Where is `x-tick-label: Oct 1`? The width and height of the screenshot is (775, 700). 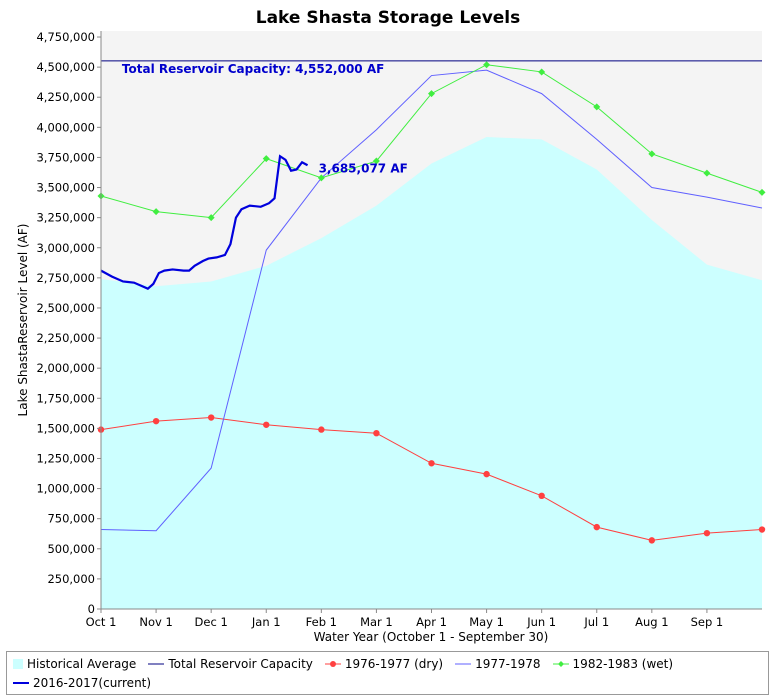
x-tick-label: Oct 1 is located at coordinates (101, 622).